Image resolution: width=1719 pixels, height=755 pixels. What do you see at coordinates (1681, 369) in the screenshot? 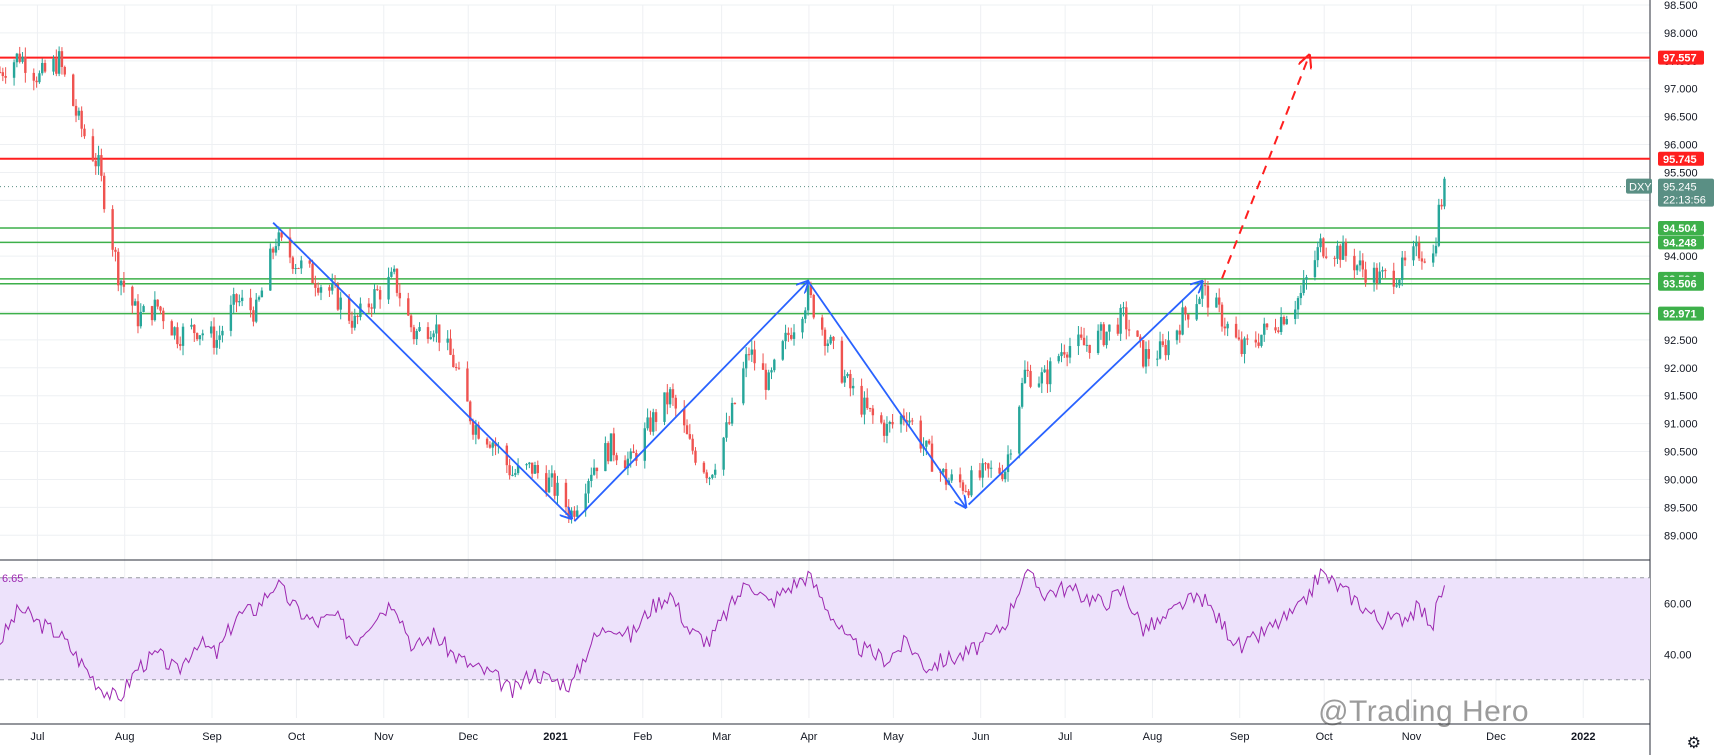
I see `price-tick-label: 92.000` at bounding box center [1681, 369].